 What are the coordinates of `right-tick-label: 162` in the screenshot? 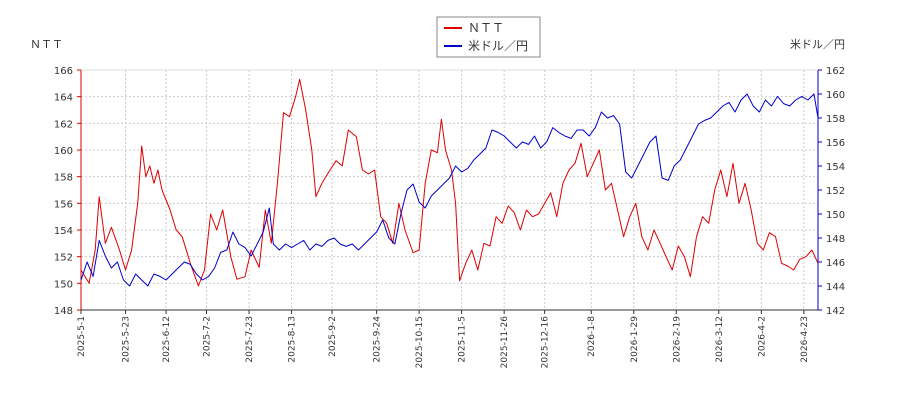 It's located at (835, 71).